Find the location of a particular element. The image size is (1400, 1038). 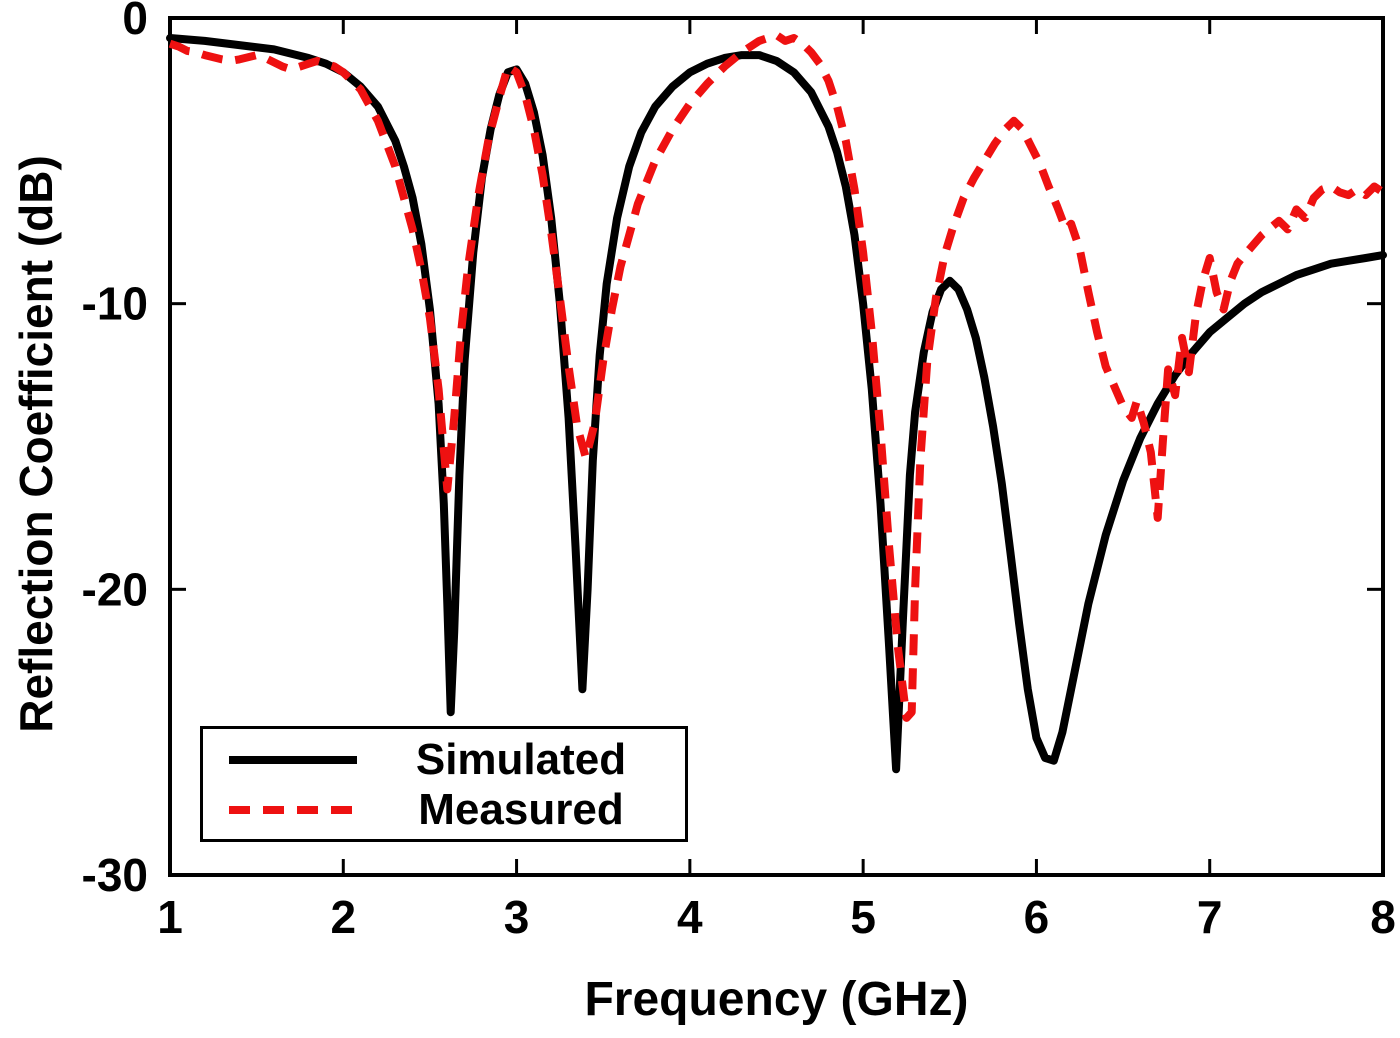

svg-text: 2 is located at coordinates (343, 917).